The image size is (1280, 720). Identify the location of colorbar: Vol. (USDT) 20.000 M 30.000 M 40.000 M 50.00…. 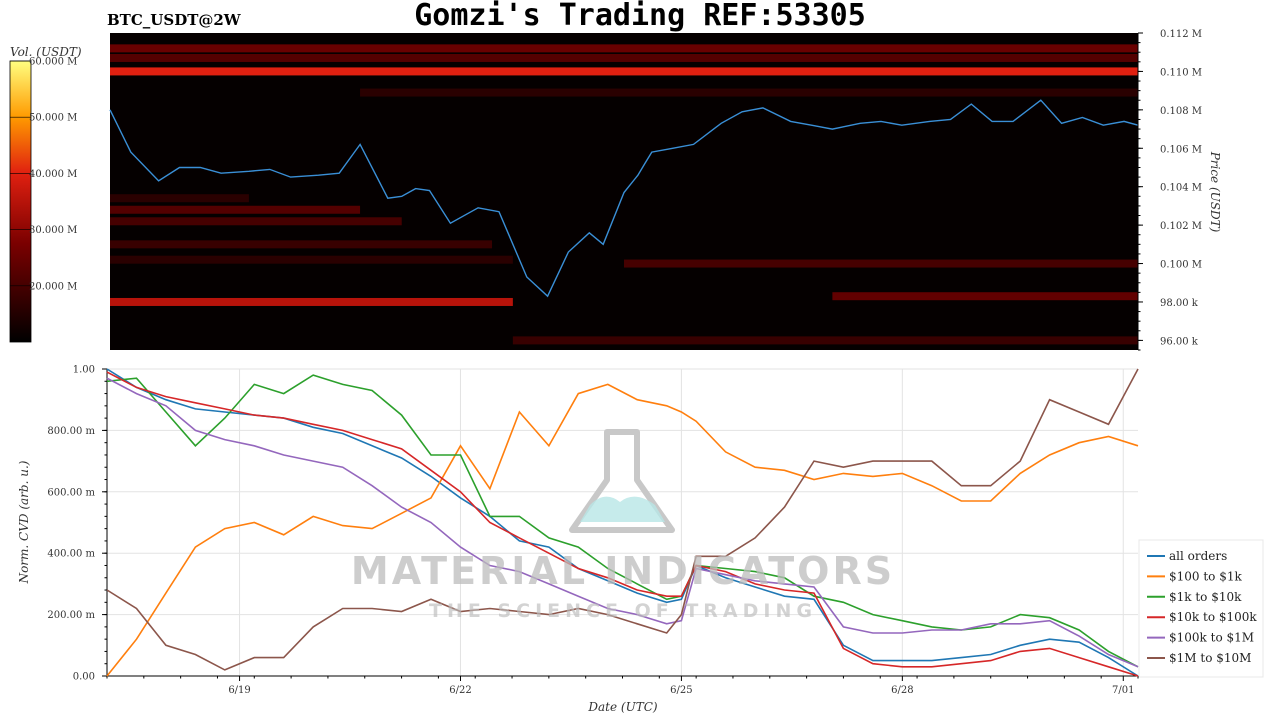
(45, 194).